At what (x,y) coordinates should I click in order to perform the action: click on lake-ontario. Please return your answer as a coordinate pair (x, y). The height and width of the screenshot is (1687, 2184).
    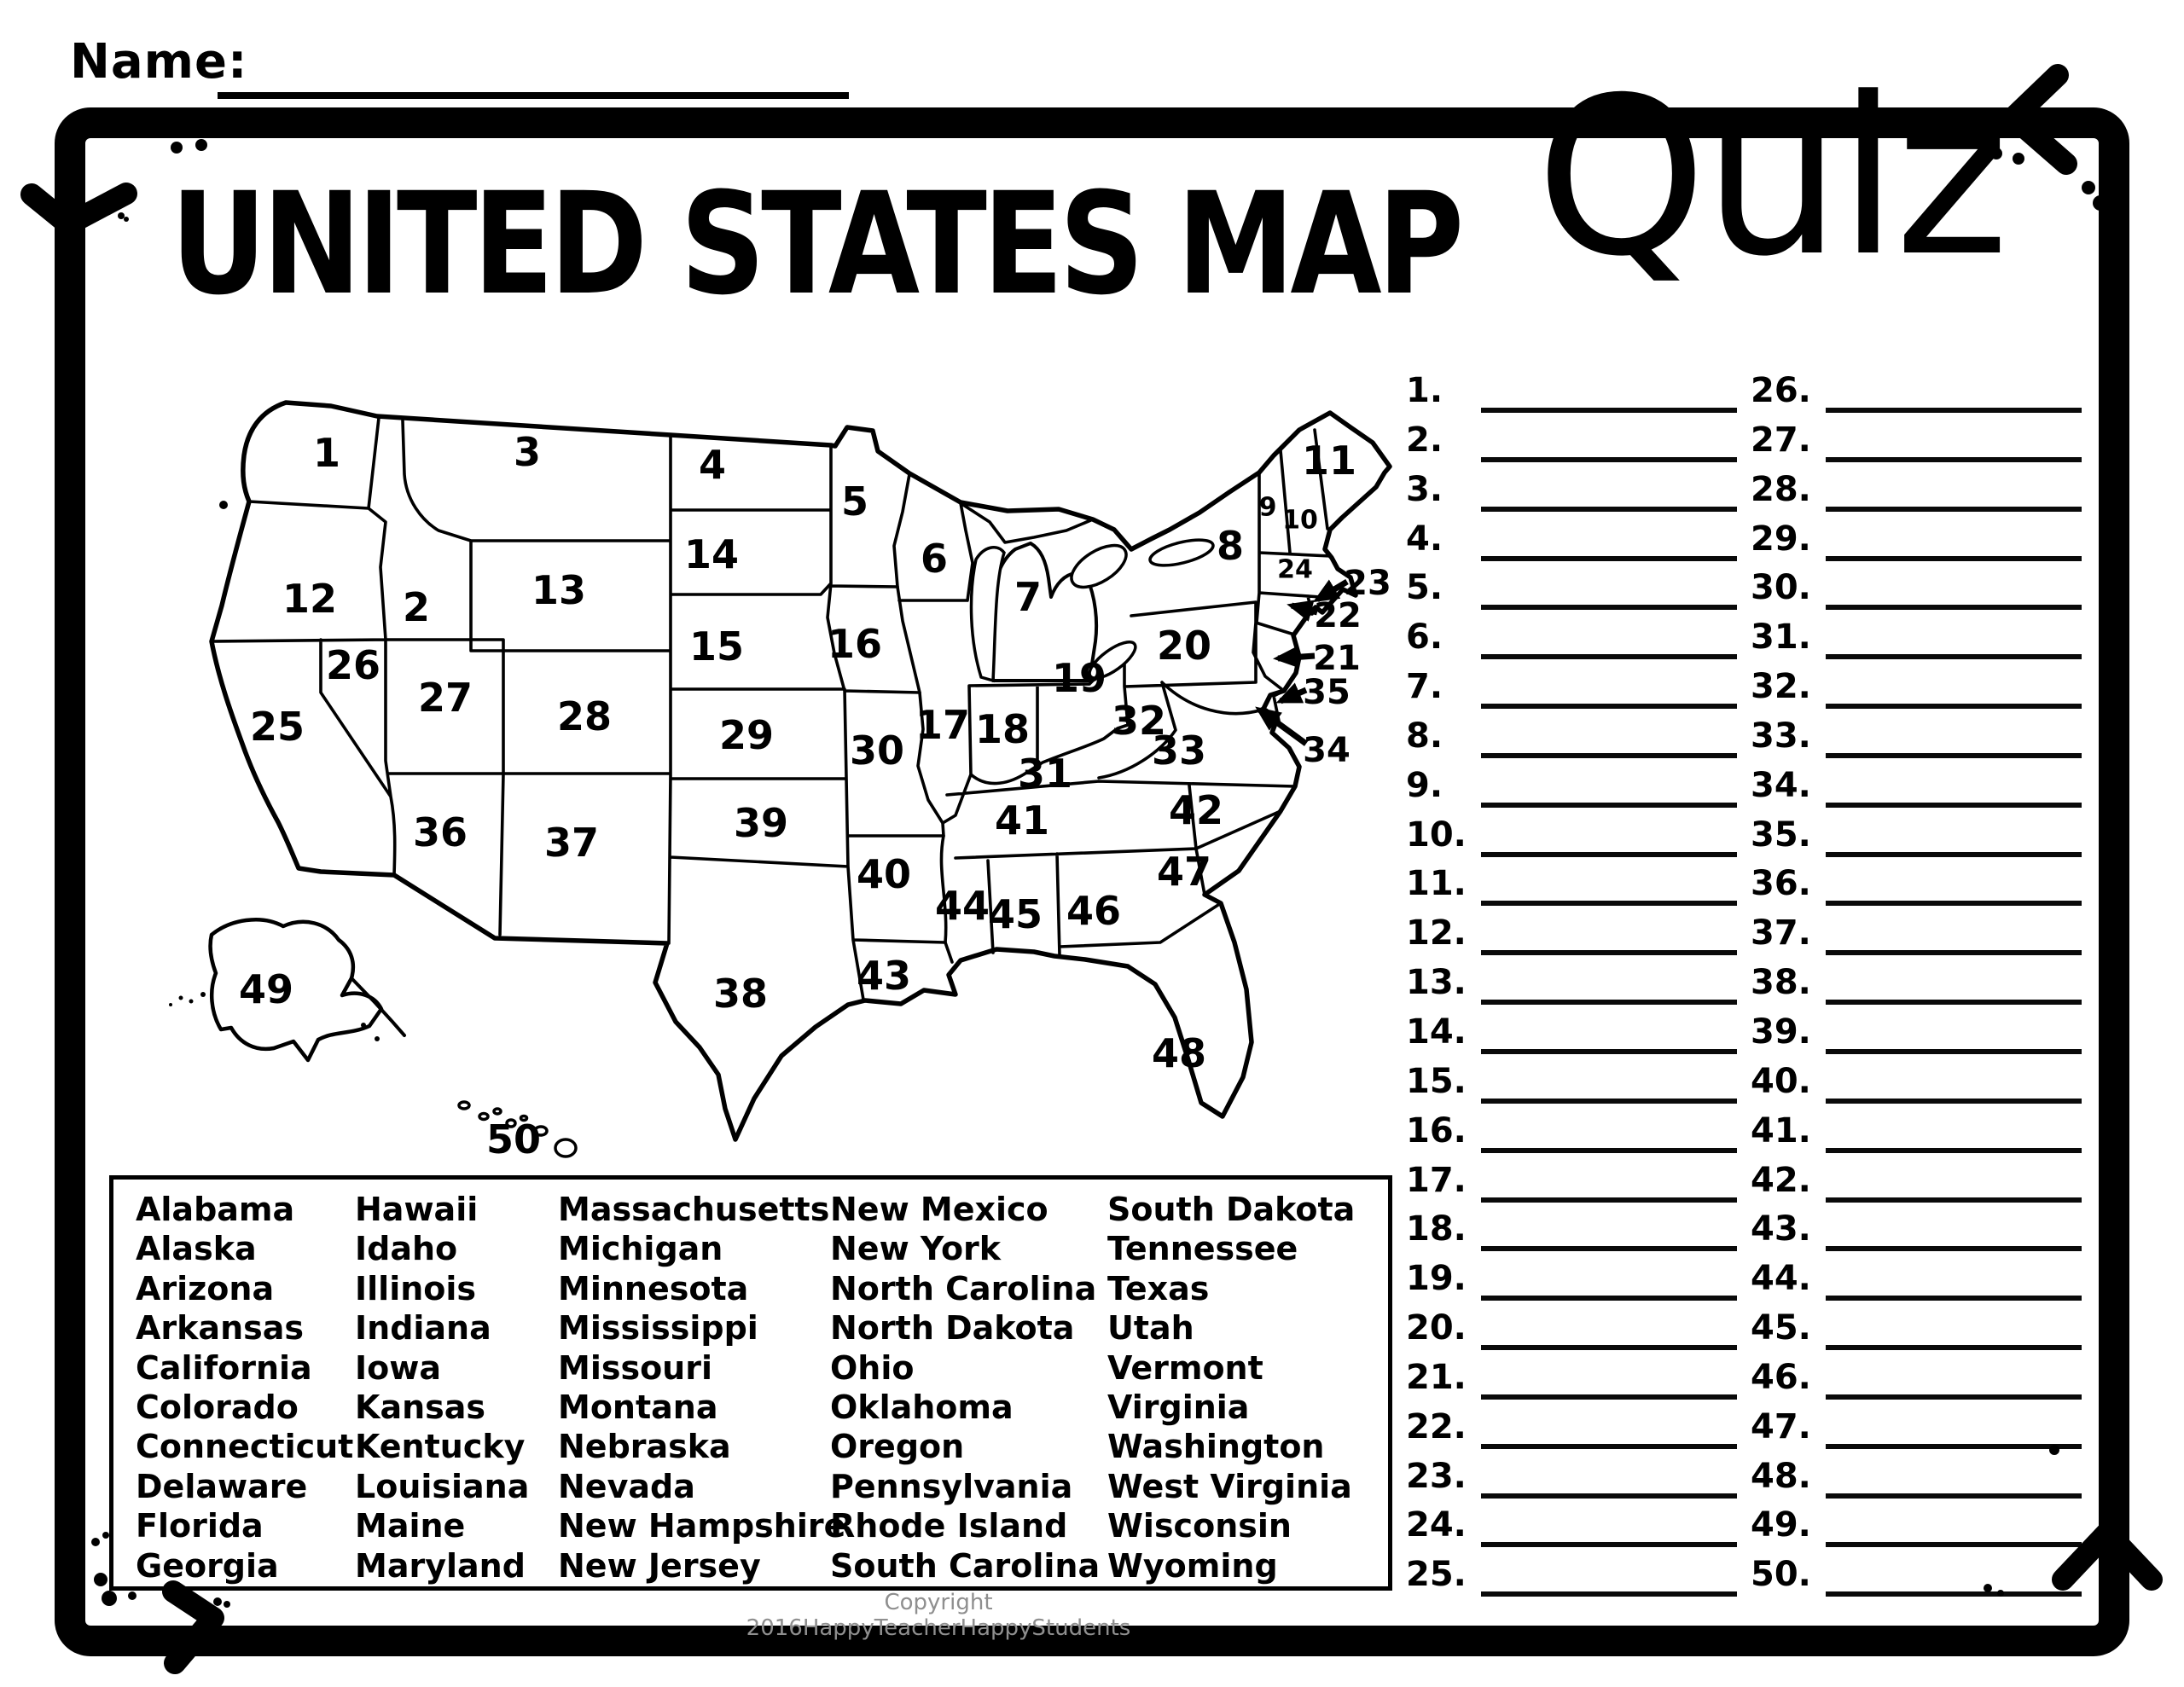
    Looking at the image, I should click on (1181, 553).